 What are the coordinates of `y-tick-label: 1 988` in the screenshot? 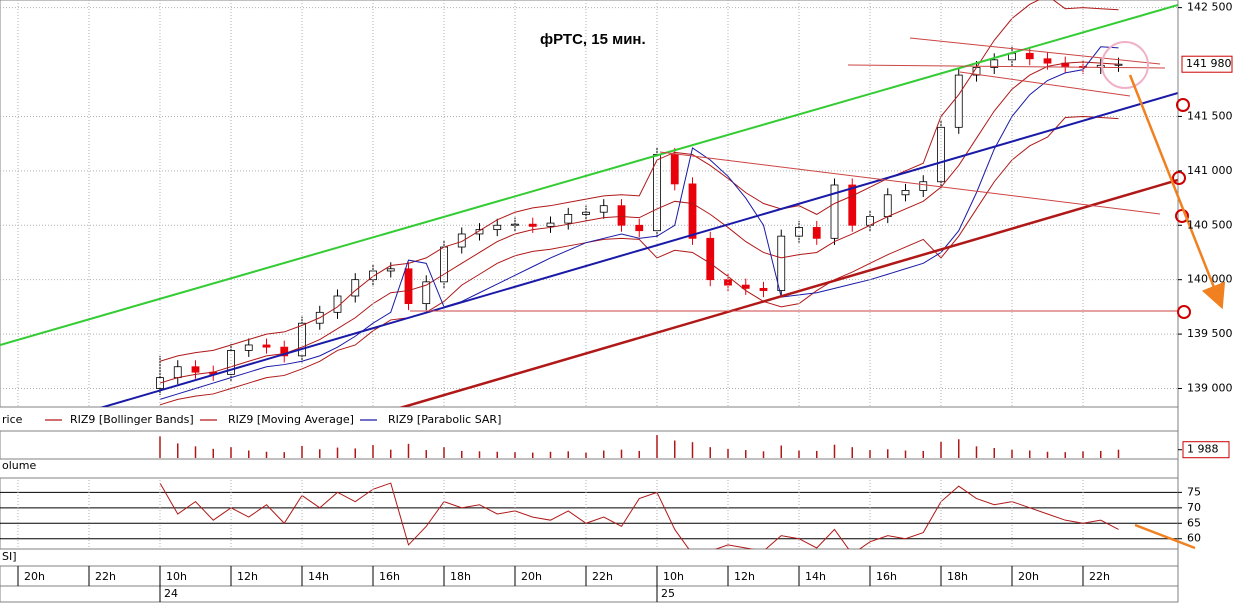 It's located at (1203, 449).